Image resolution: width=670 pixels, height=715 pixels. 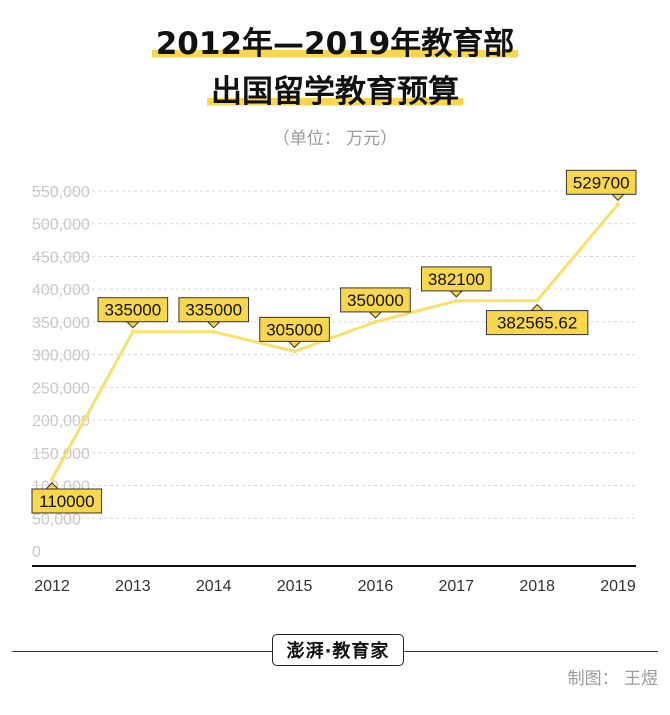 What do you see at coordinates (61, 454) in the screenshot?
I see `y-tick-label: 150,000` at bounding box center [61, 454].